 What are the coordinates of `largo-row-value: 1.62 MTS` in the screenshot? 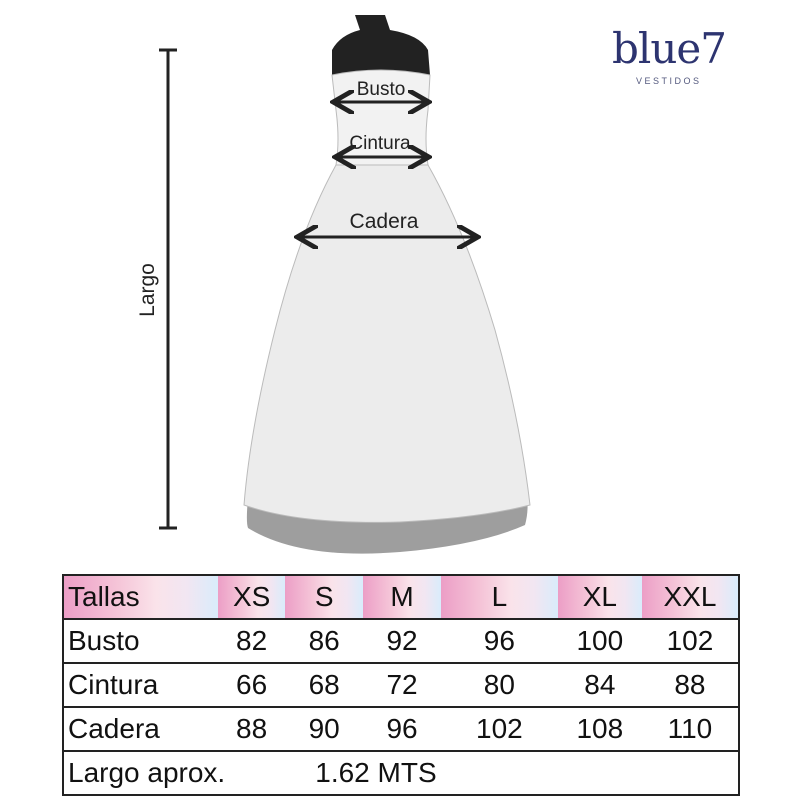 It's located at (421, 773).